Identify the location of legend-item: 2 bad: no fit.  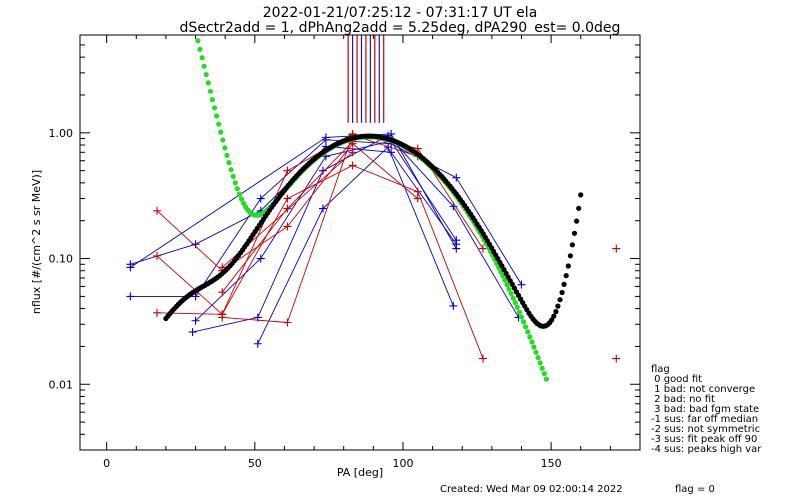
(683, 399).